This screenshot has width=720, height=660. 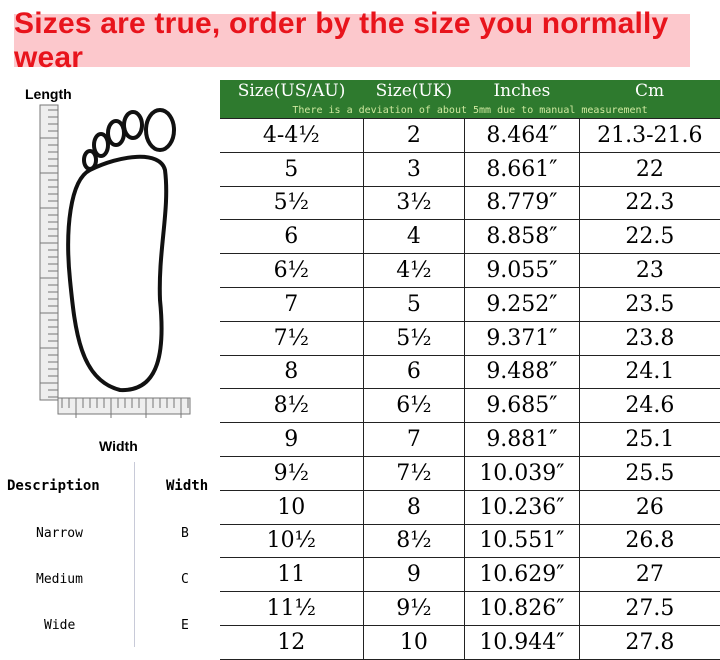 I want to click on description-cell: Narrow, so click(x=59, y=533).